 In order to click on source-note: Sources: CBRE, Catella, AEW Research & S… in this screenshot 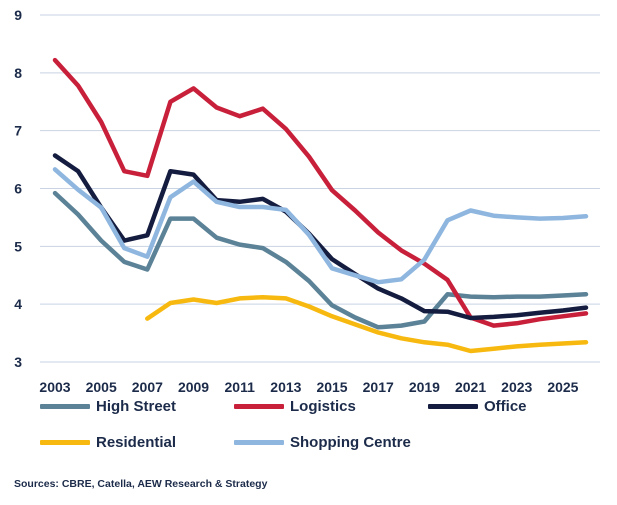, I will do `click(141, 484)`.